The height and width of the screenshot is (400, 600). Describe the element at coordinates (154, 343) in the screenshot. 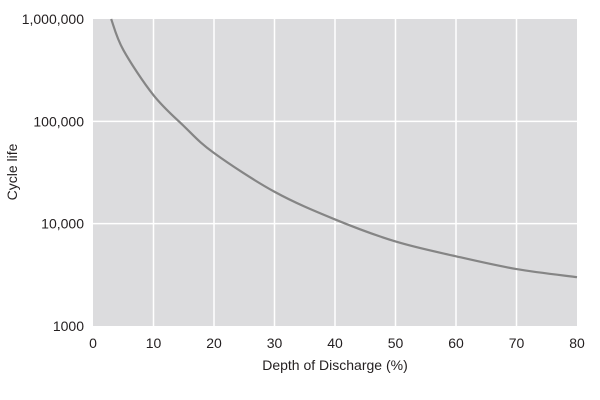

I see `x-tick-label: 10` at that location.